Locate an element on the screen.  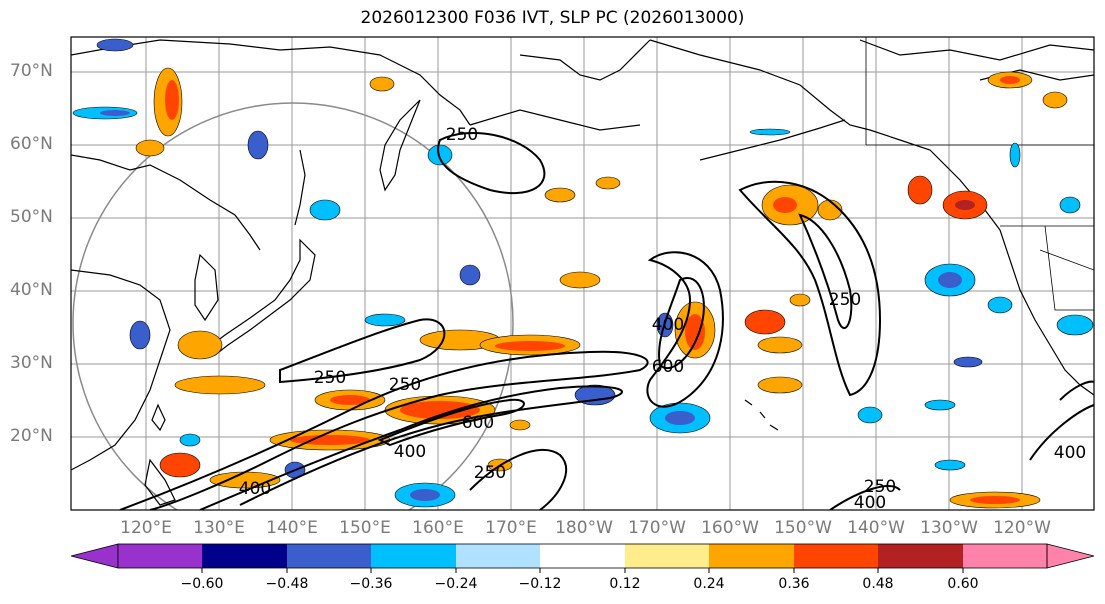
lon-label: 140°W is located at coordinates (876, 528).